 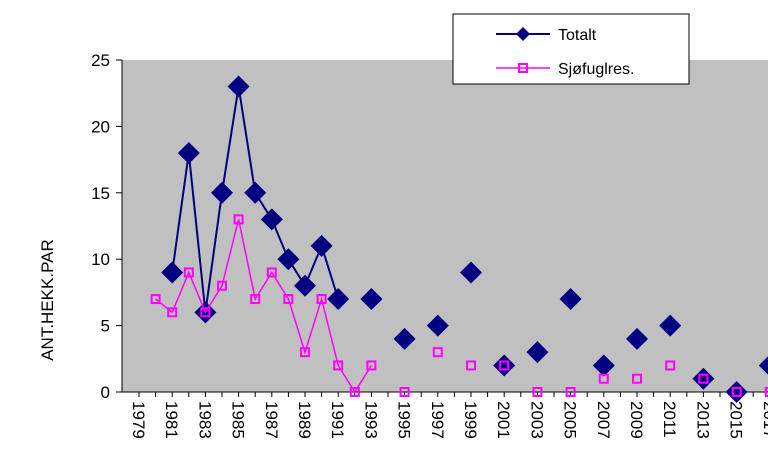 I want to click on y-axis: 0 5 10 15 20 25, so click(x=107, y=226).